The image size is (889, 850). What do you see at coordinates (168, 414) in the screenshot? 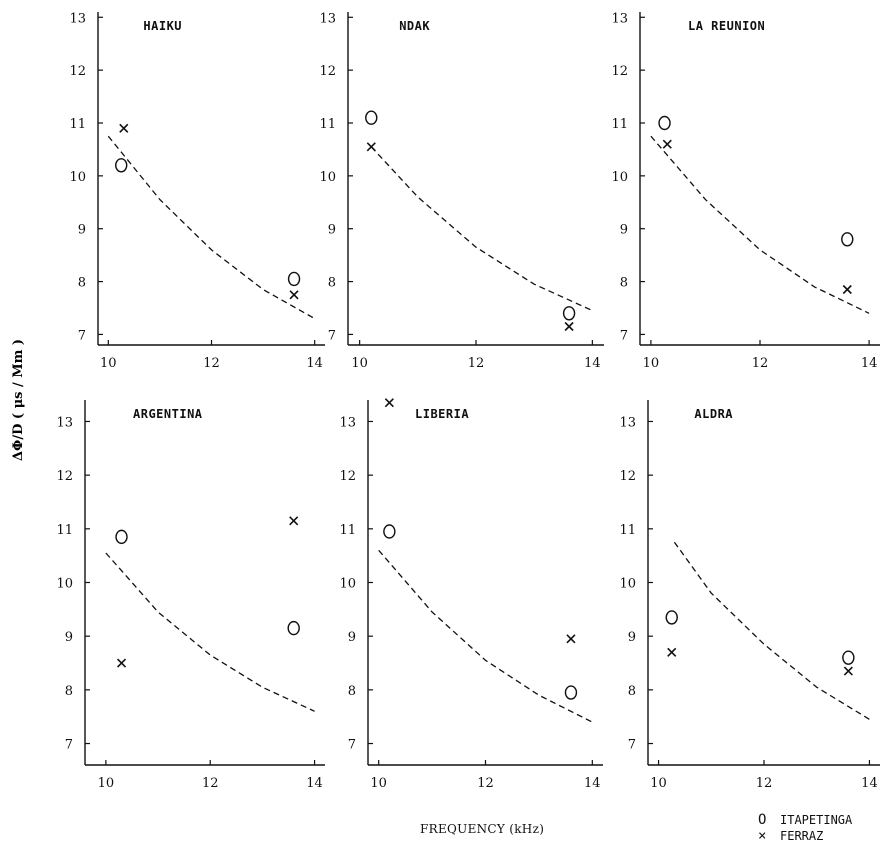
I see `panel-title: ARGENTINA` at bounding box center [168, 414].